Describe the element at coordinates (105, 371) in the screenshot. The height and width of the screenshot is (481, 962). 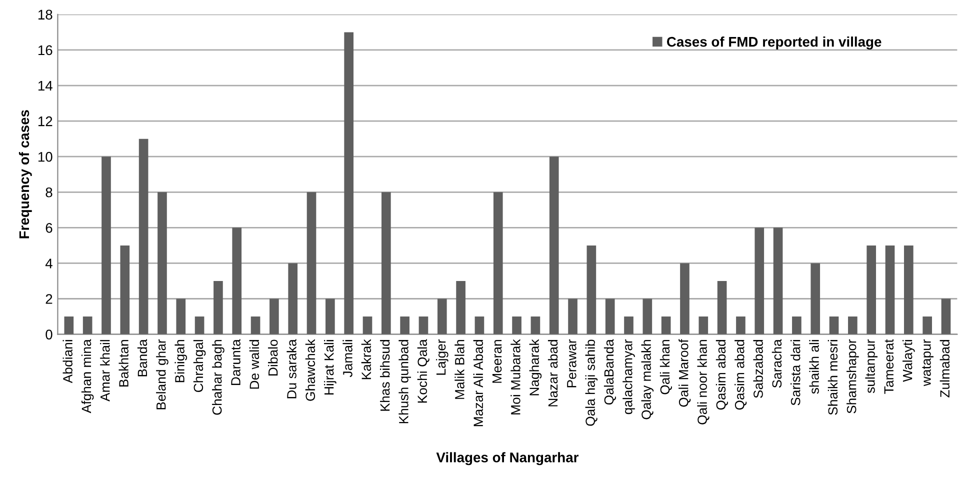
I see `x-tick-label: Amar khail` at that location.